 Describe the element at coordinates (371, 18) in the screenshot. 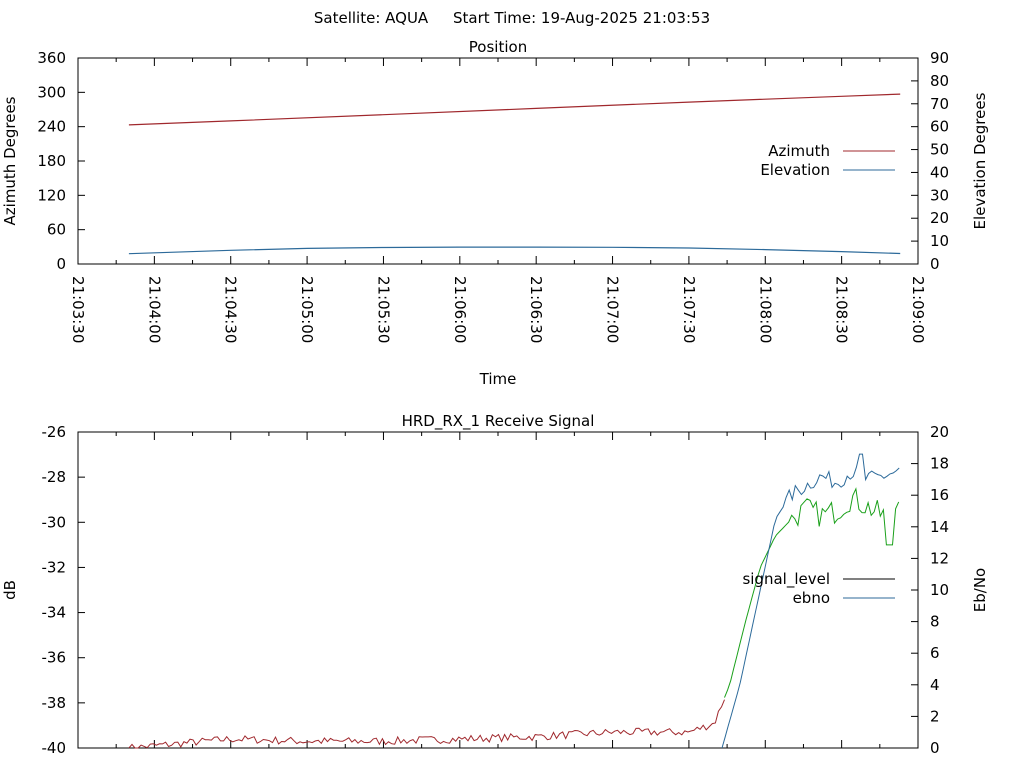

I see `satellite-label: Satellite: AQUA` at that location.